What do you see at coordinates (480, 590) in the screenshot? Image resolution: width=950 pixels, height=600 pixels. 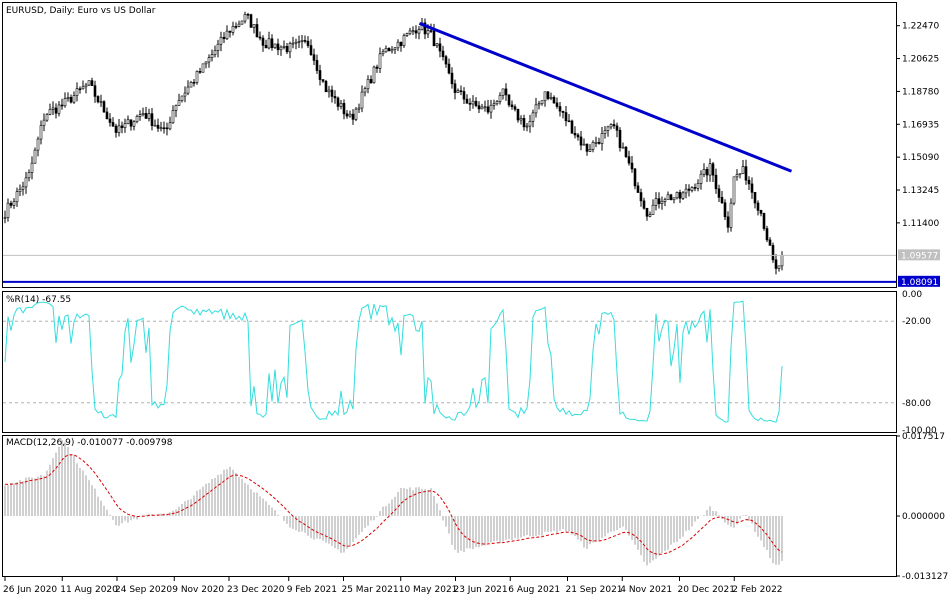 I see `time-tick-label: 23 Jun 2021` at bounding box center [480, 590].